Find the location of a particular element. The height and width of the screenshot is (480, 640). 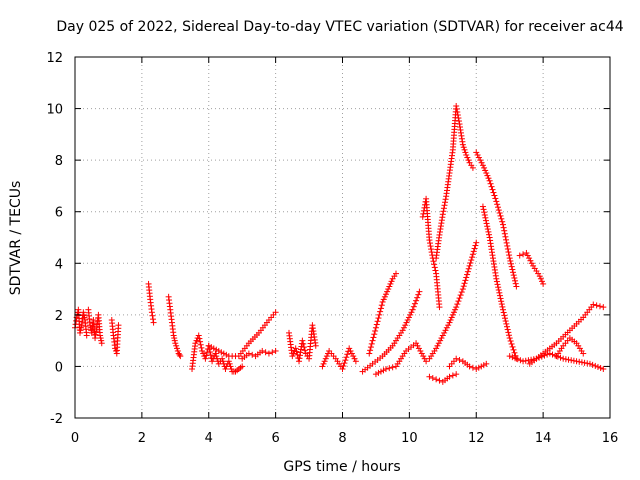

y-tick-label: 2 is located at coordinates (59, 316).